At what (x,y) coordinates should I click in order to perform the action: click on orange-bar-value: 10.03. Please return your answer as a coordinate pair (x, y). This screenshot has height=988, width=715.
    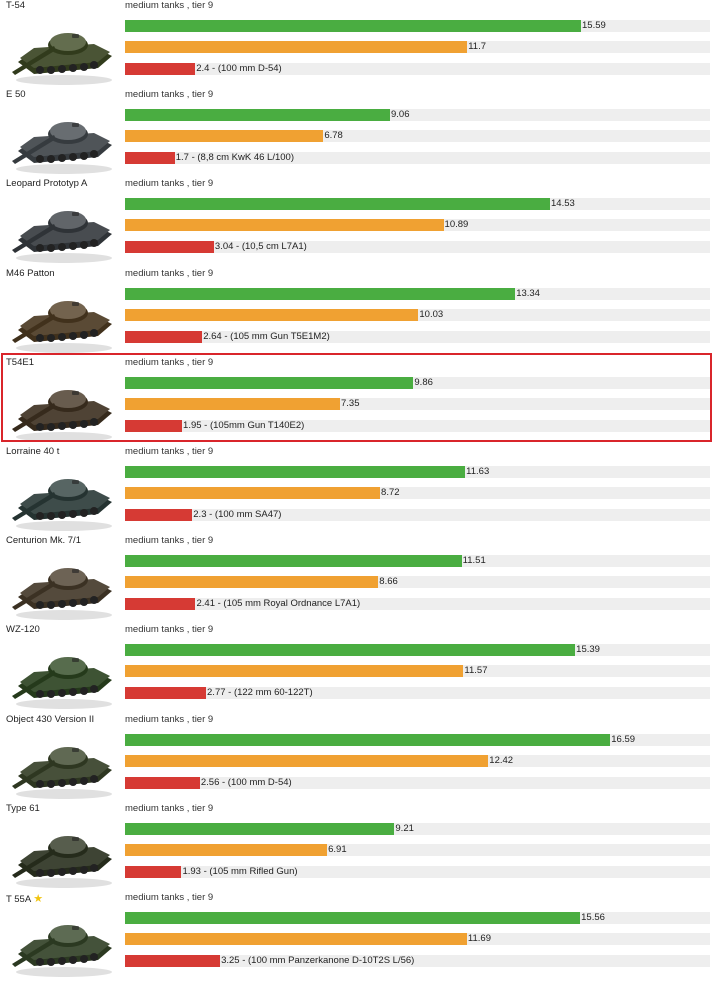
    Looking at the image, I should click on (431, 314).